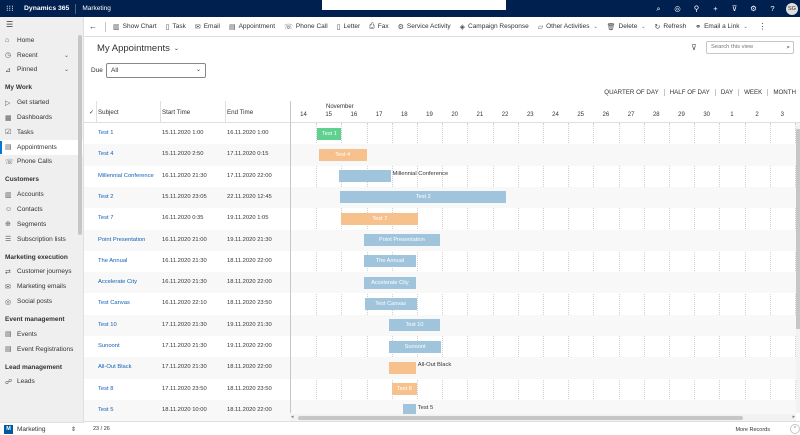  What do you see at coordinates (80, 135) in the screenshot?
I see `sidebar-scrollbar` at bounding box center [80, 135].